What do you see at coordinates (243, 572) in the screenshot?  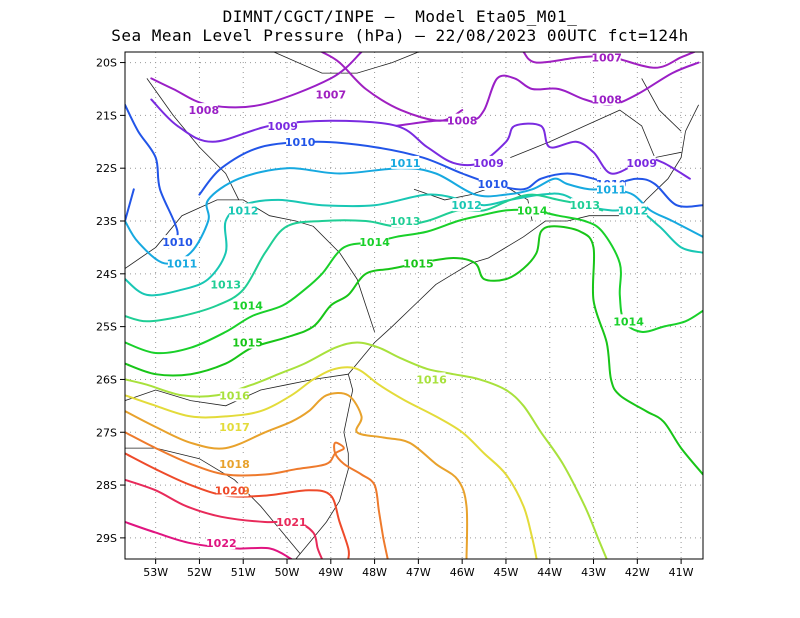 I see `x-tick-label: 51W` at bounding box center [243, 572].